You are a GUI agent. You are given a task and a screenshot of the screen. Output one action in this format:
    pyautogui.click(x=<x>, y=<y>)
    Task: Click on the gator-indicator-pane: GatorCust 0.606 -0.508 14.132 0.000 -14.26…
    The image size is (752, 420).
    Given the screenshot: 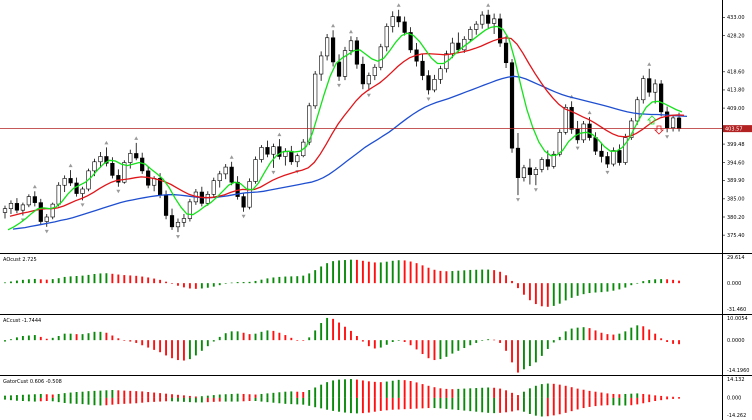 What is the action you would take?
    pyautogui.click(x=374, y=398)
    